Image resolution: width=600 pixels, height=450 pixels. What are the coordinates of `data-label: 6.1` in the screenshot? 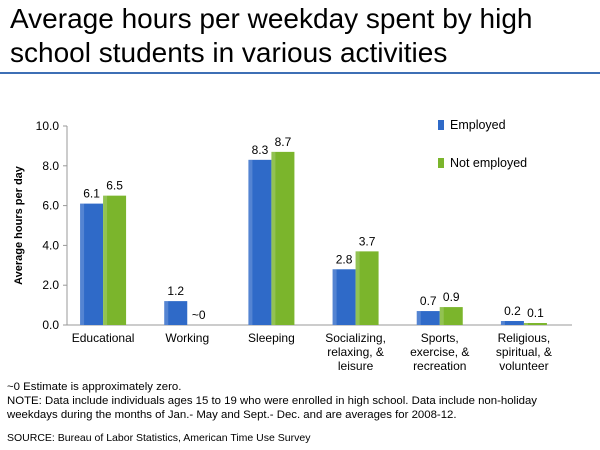 It's located at (91, 194).